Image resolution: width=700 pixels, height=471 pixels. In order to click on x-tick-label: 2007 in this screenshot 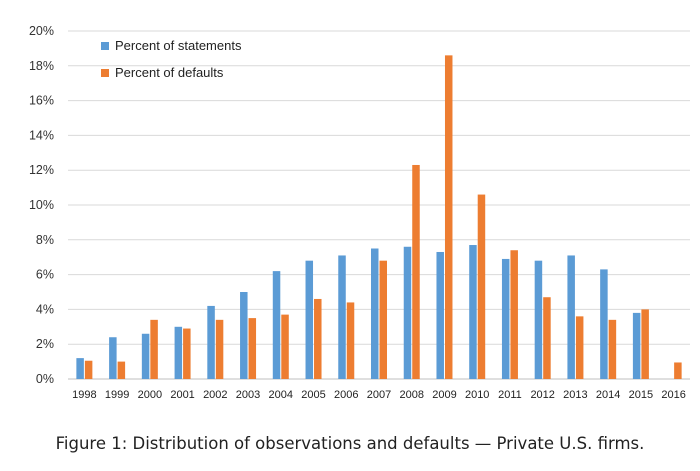, I will do `click(379, 395)`.